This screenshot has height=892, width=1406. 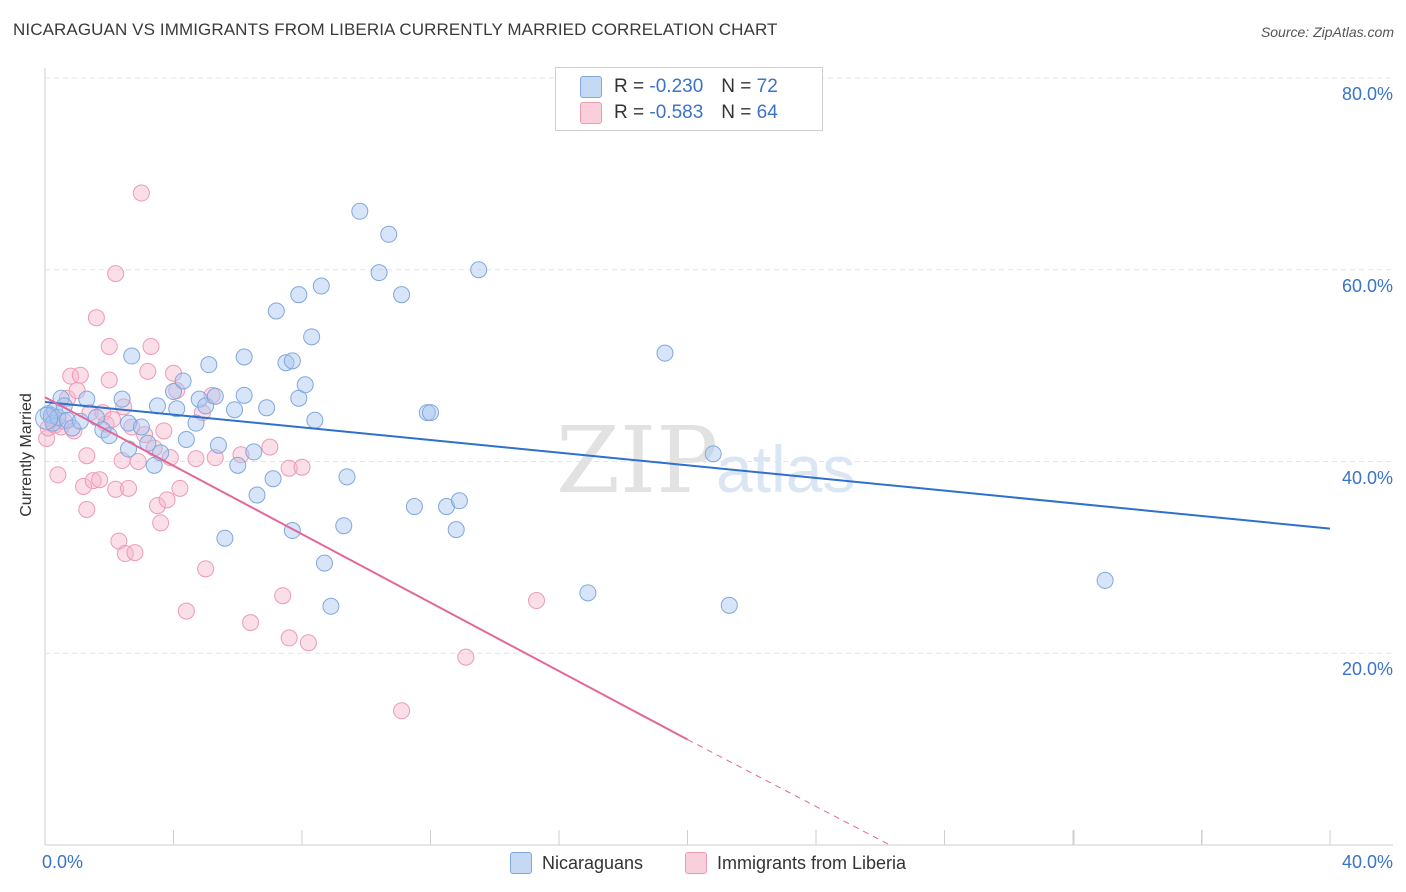 What do you see at coordinates (785, 469) in the screenshot?
I see `watermark-atlas: atlas` at bounding box center [785, 469].